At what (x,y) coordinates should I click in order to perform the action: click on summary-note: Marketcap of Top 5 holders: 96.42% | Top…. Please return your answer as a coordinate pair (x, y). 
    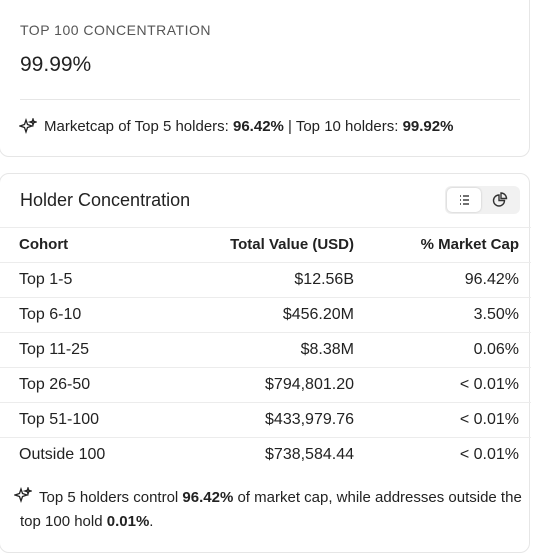
    Looking at the image, I should click on (248, 126).